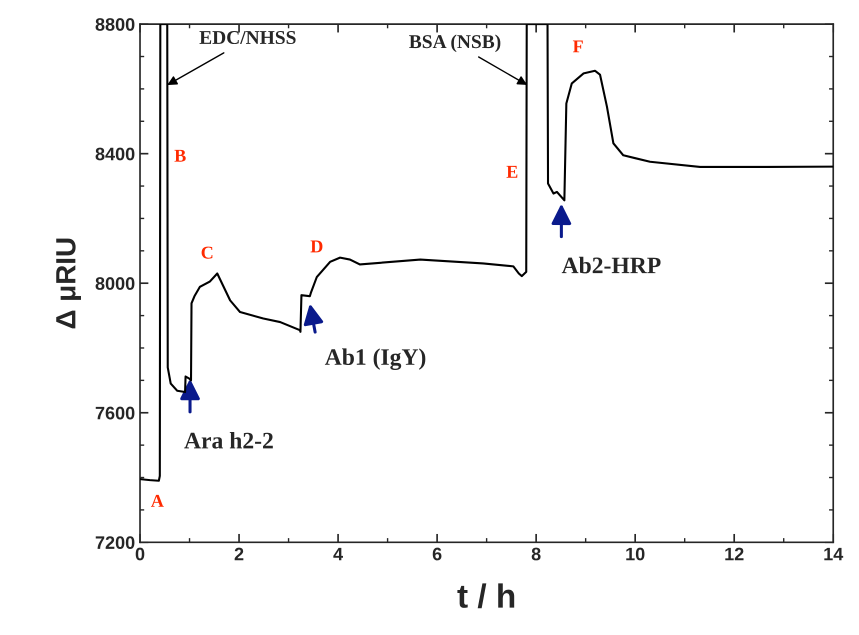  What do you see at coordinates (437, 554) in the screenshot?
I see `x-tick-label: 6` at bounding box center [437, 554].